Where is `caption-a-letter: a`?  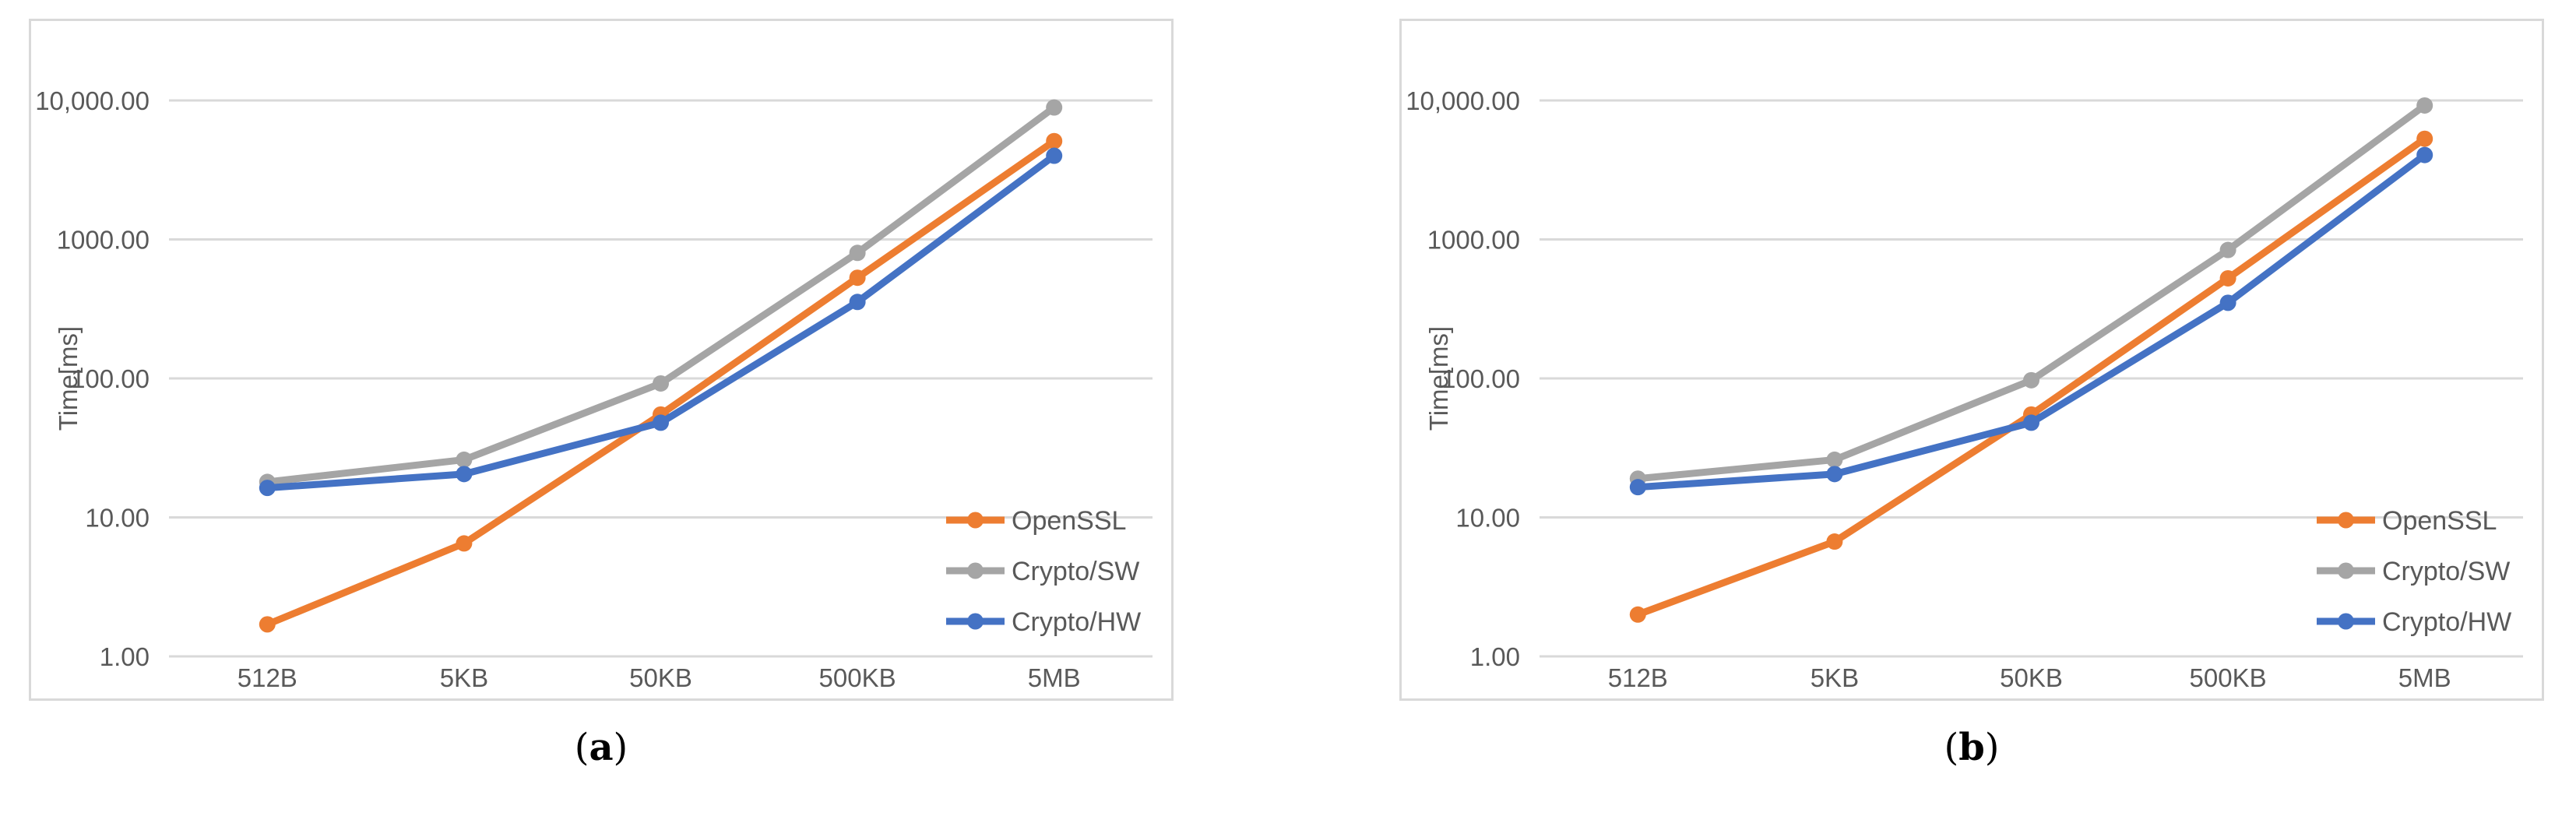 caption-a-letter: a is located at coordinates (601, 747).